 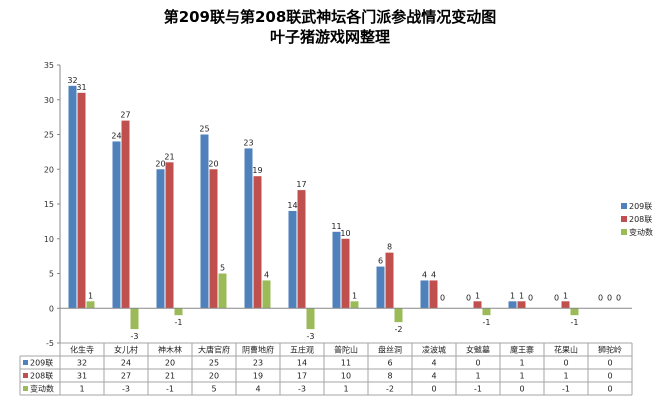 I want to click on category-label: 女儿村, so click(x=126, y=350).